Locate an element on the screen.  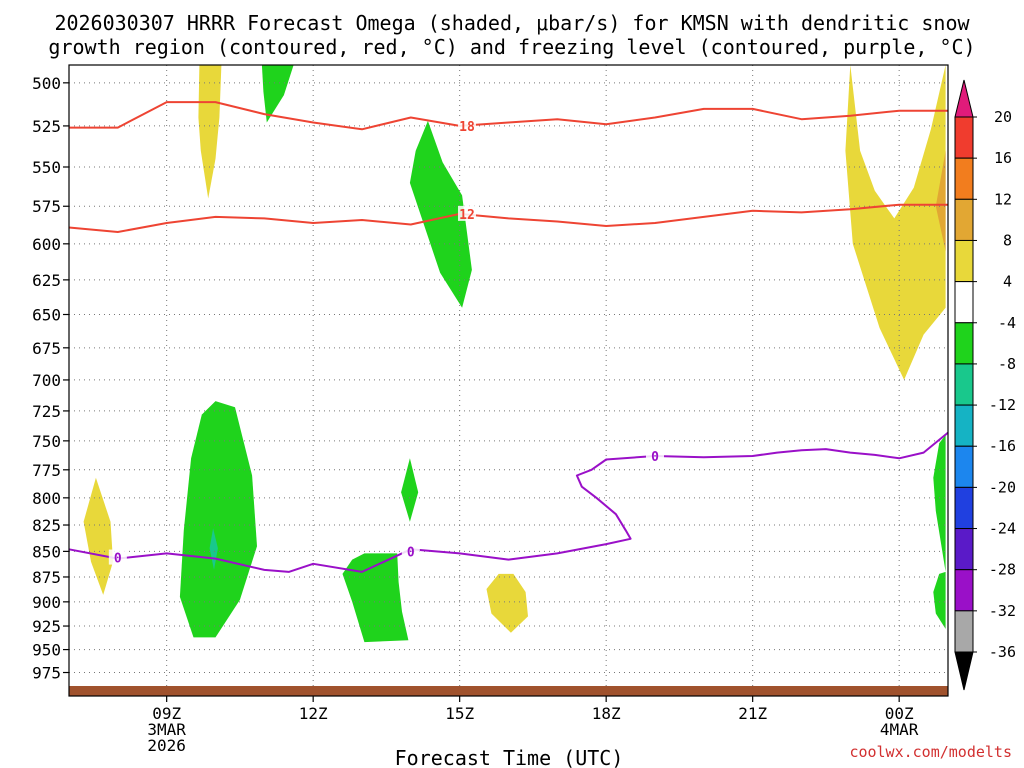
colorbar-tick-label-6: -8 is located at coordinates (1007, 364).